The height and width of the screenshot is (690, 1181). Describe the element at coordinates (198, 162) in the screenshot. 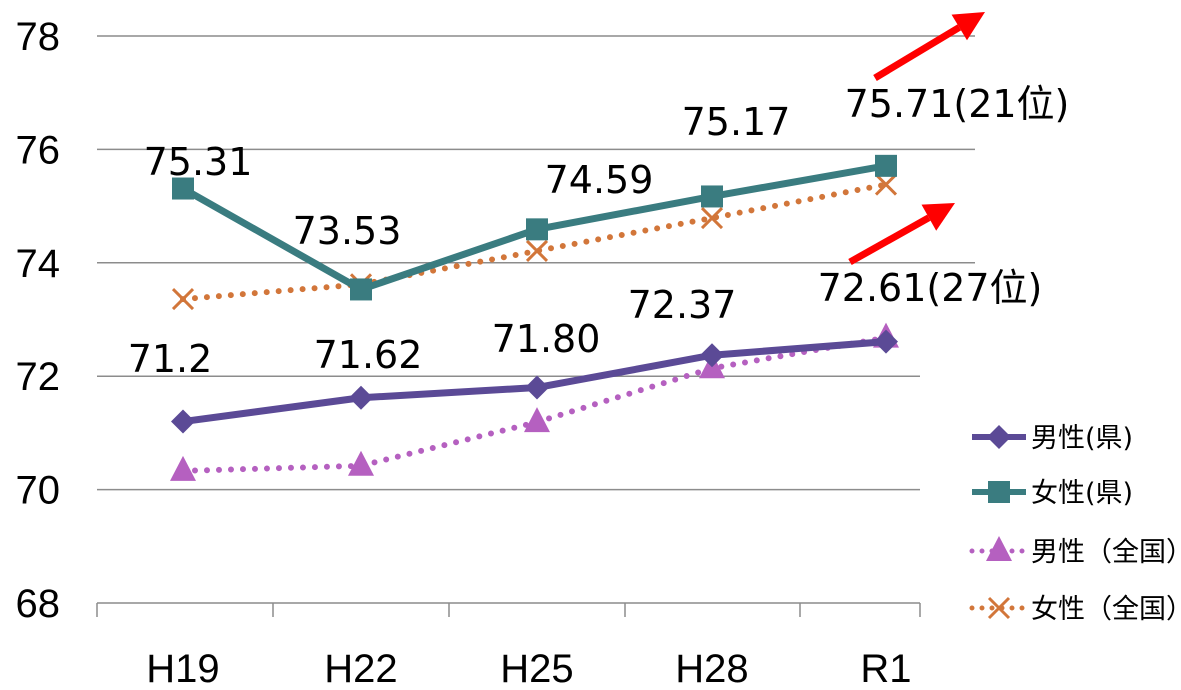

I see `data-label-female-pref: 75.31` at that location.